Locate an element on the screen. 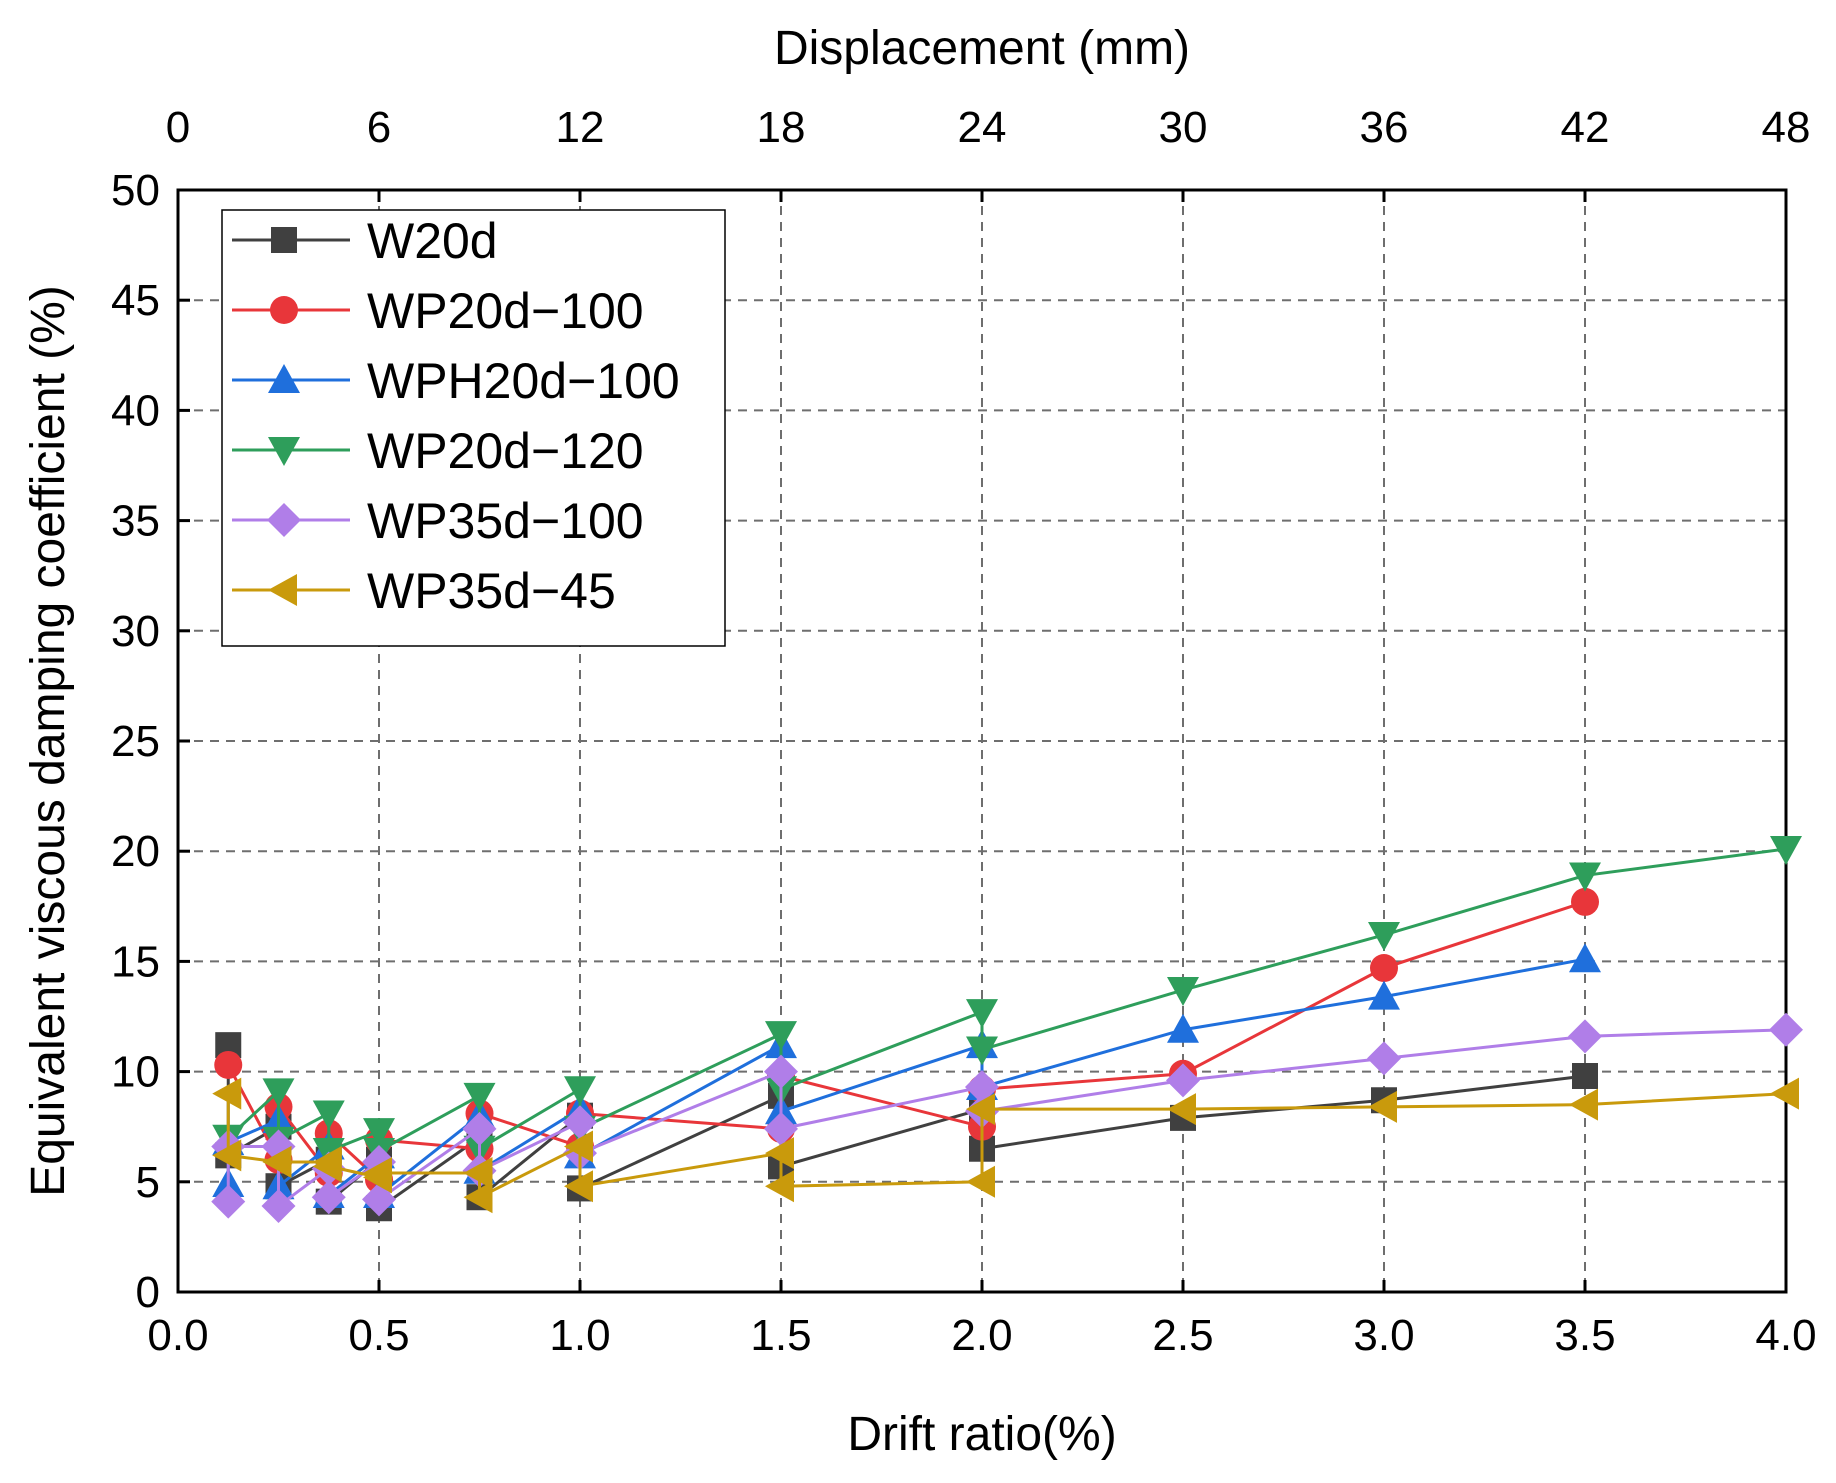  y-tick-label: 50 is located at coordinates (135, 190).